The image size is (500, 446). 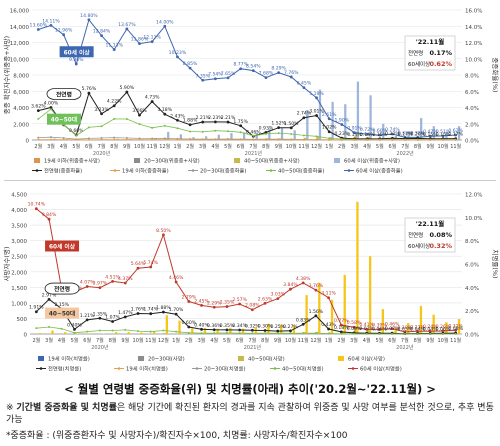 I want to click on right-tick-label: 6.0%, so click(x=472, y=266).